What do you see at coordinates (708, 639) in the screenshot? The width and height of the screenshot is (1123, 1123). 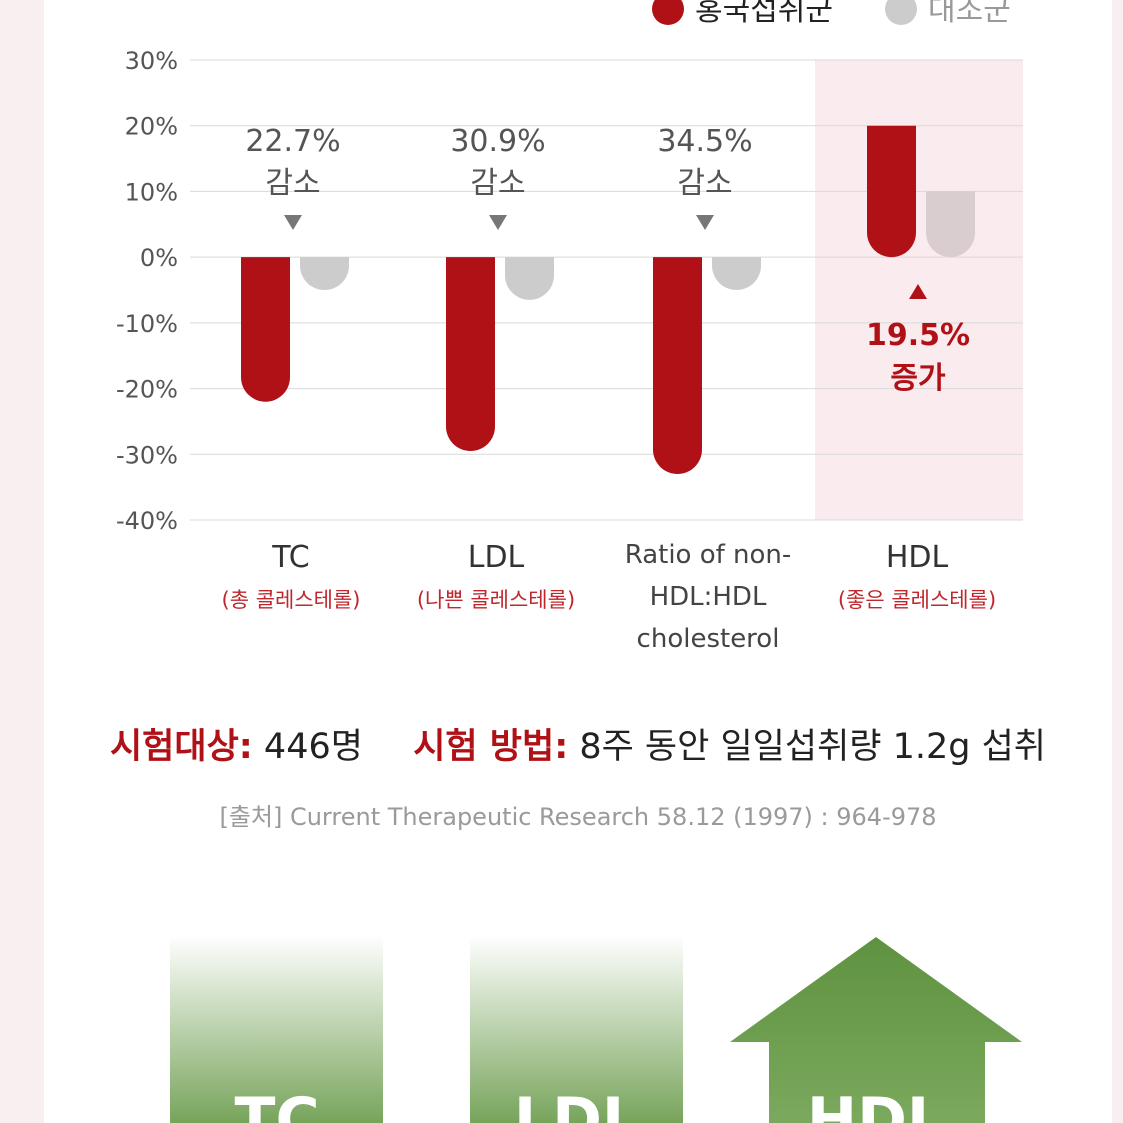 I see `category-label-line: cholesterol` at bounding box center [708, 639].